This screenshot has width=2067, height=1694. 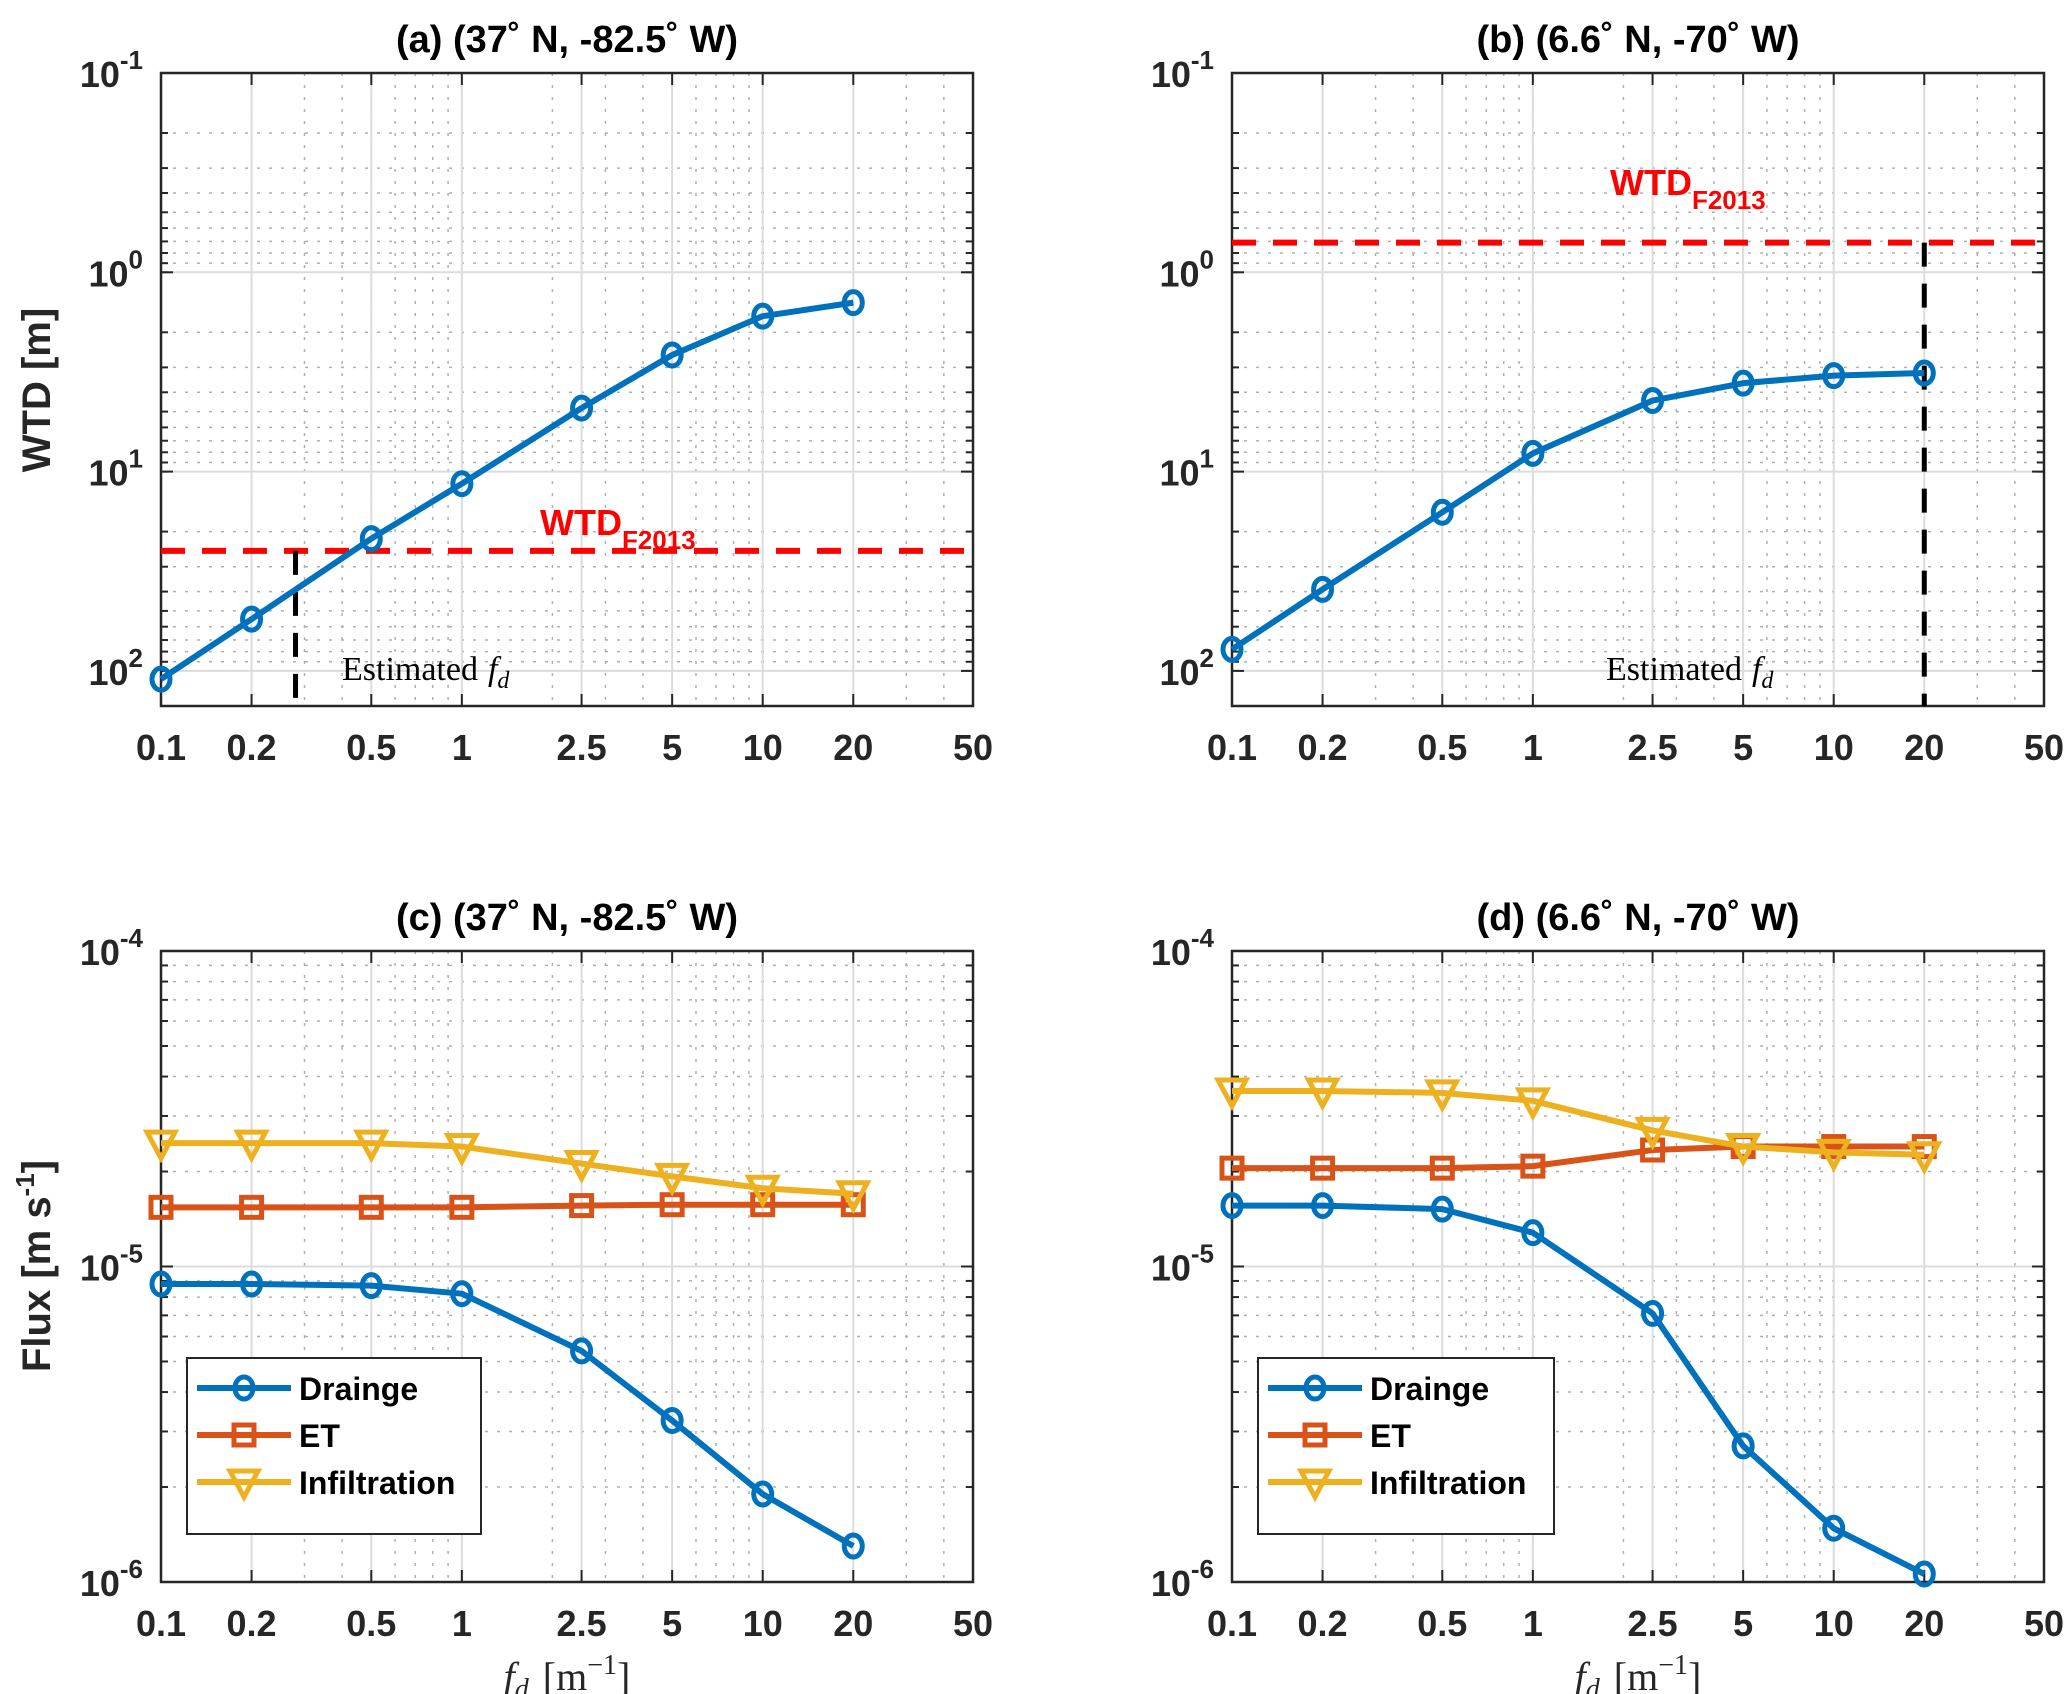 I want to click on y-tick-exponent: -5, so click(x=131, y=1254).